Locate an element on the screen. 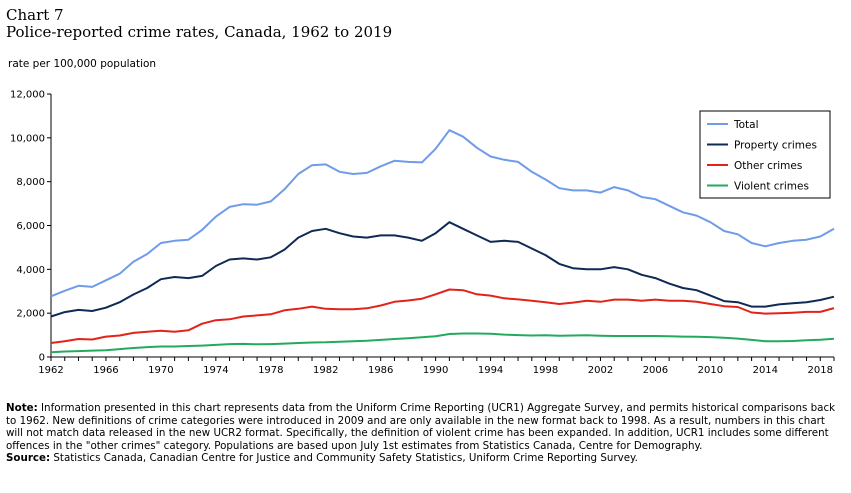 This screenshot has width=851, height=493. legend-label-property-crimes: Property crimes is located at coordinates (775, 146).